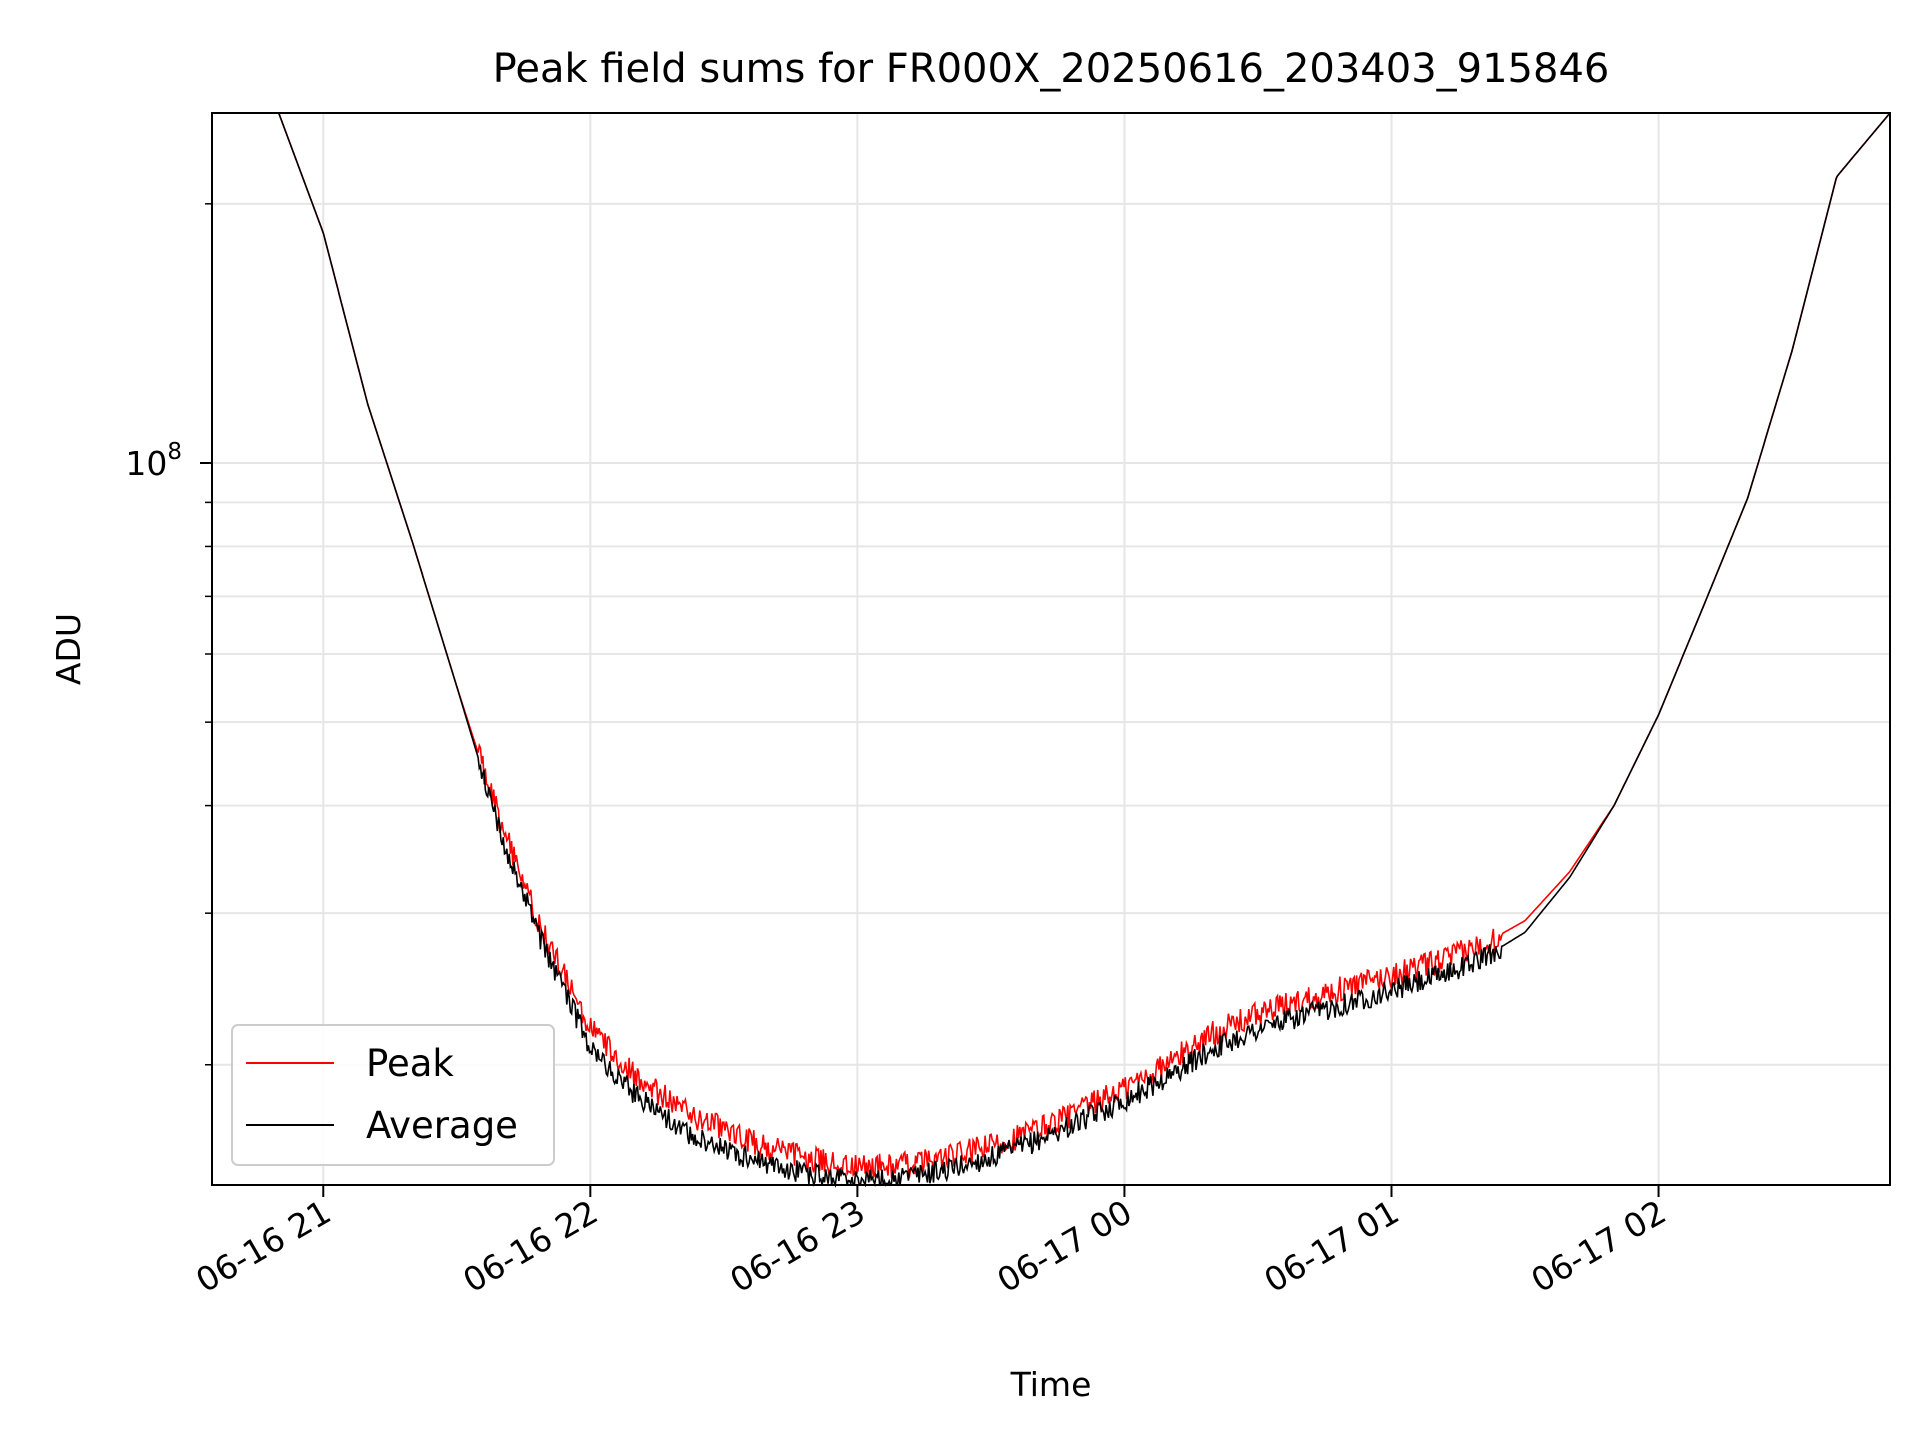 This screenshot has width=1920, height=1440. Describe the element at coordinates (410, 1063) in the screenshot. I see `legend-label-peak: Peak` at that location.